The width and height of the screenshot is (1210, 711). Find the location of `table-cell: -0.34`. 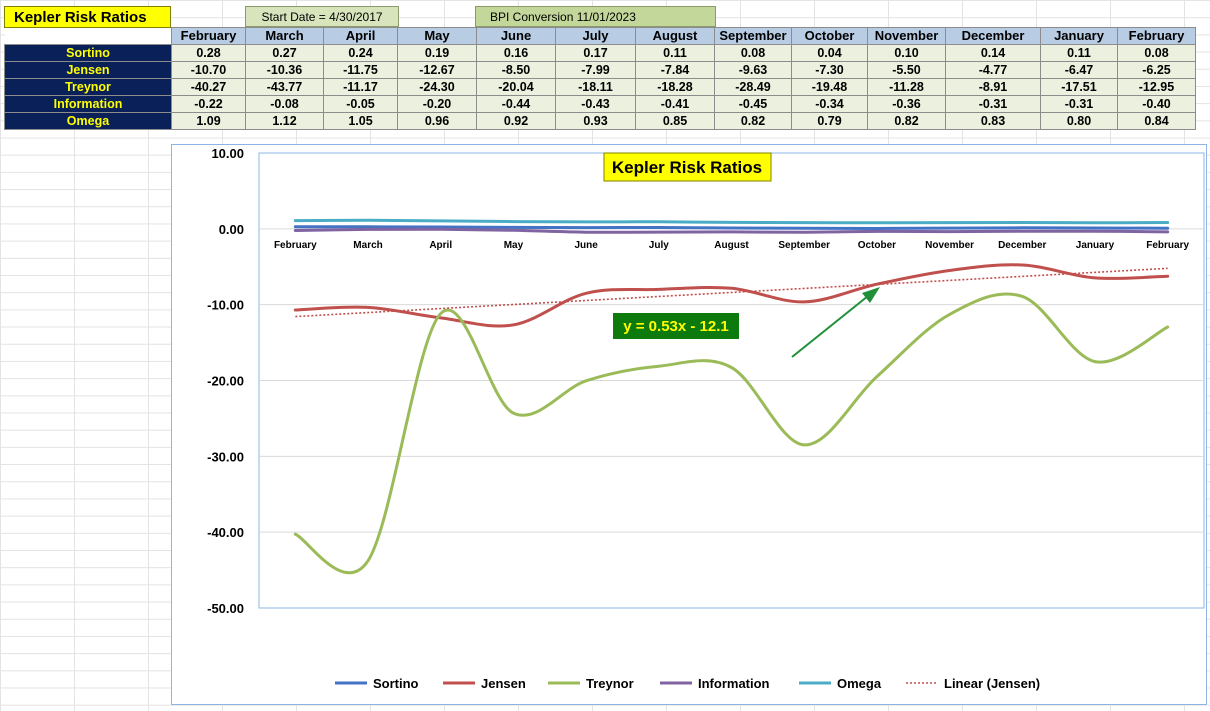

table-cell: -0.34 is located at coordinates (829, 104).